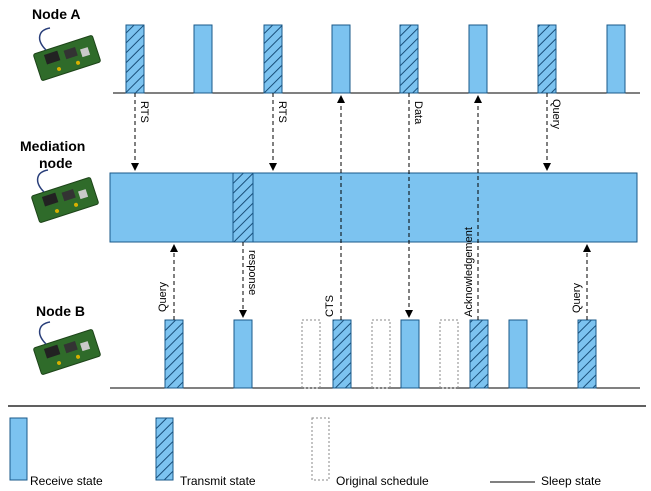 The width and height of the screenshot is (651, 491). What do you see at coordinates (382, 481) in the screenshot?
I see `legend-original-label: Original schedule` at bounding box center [382, 481].